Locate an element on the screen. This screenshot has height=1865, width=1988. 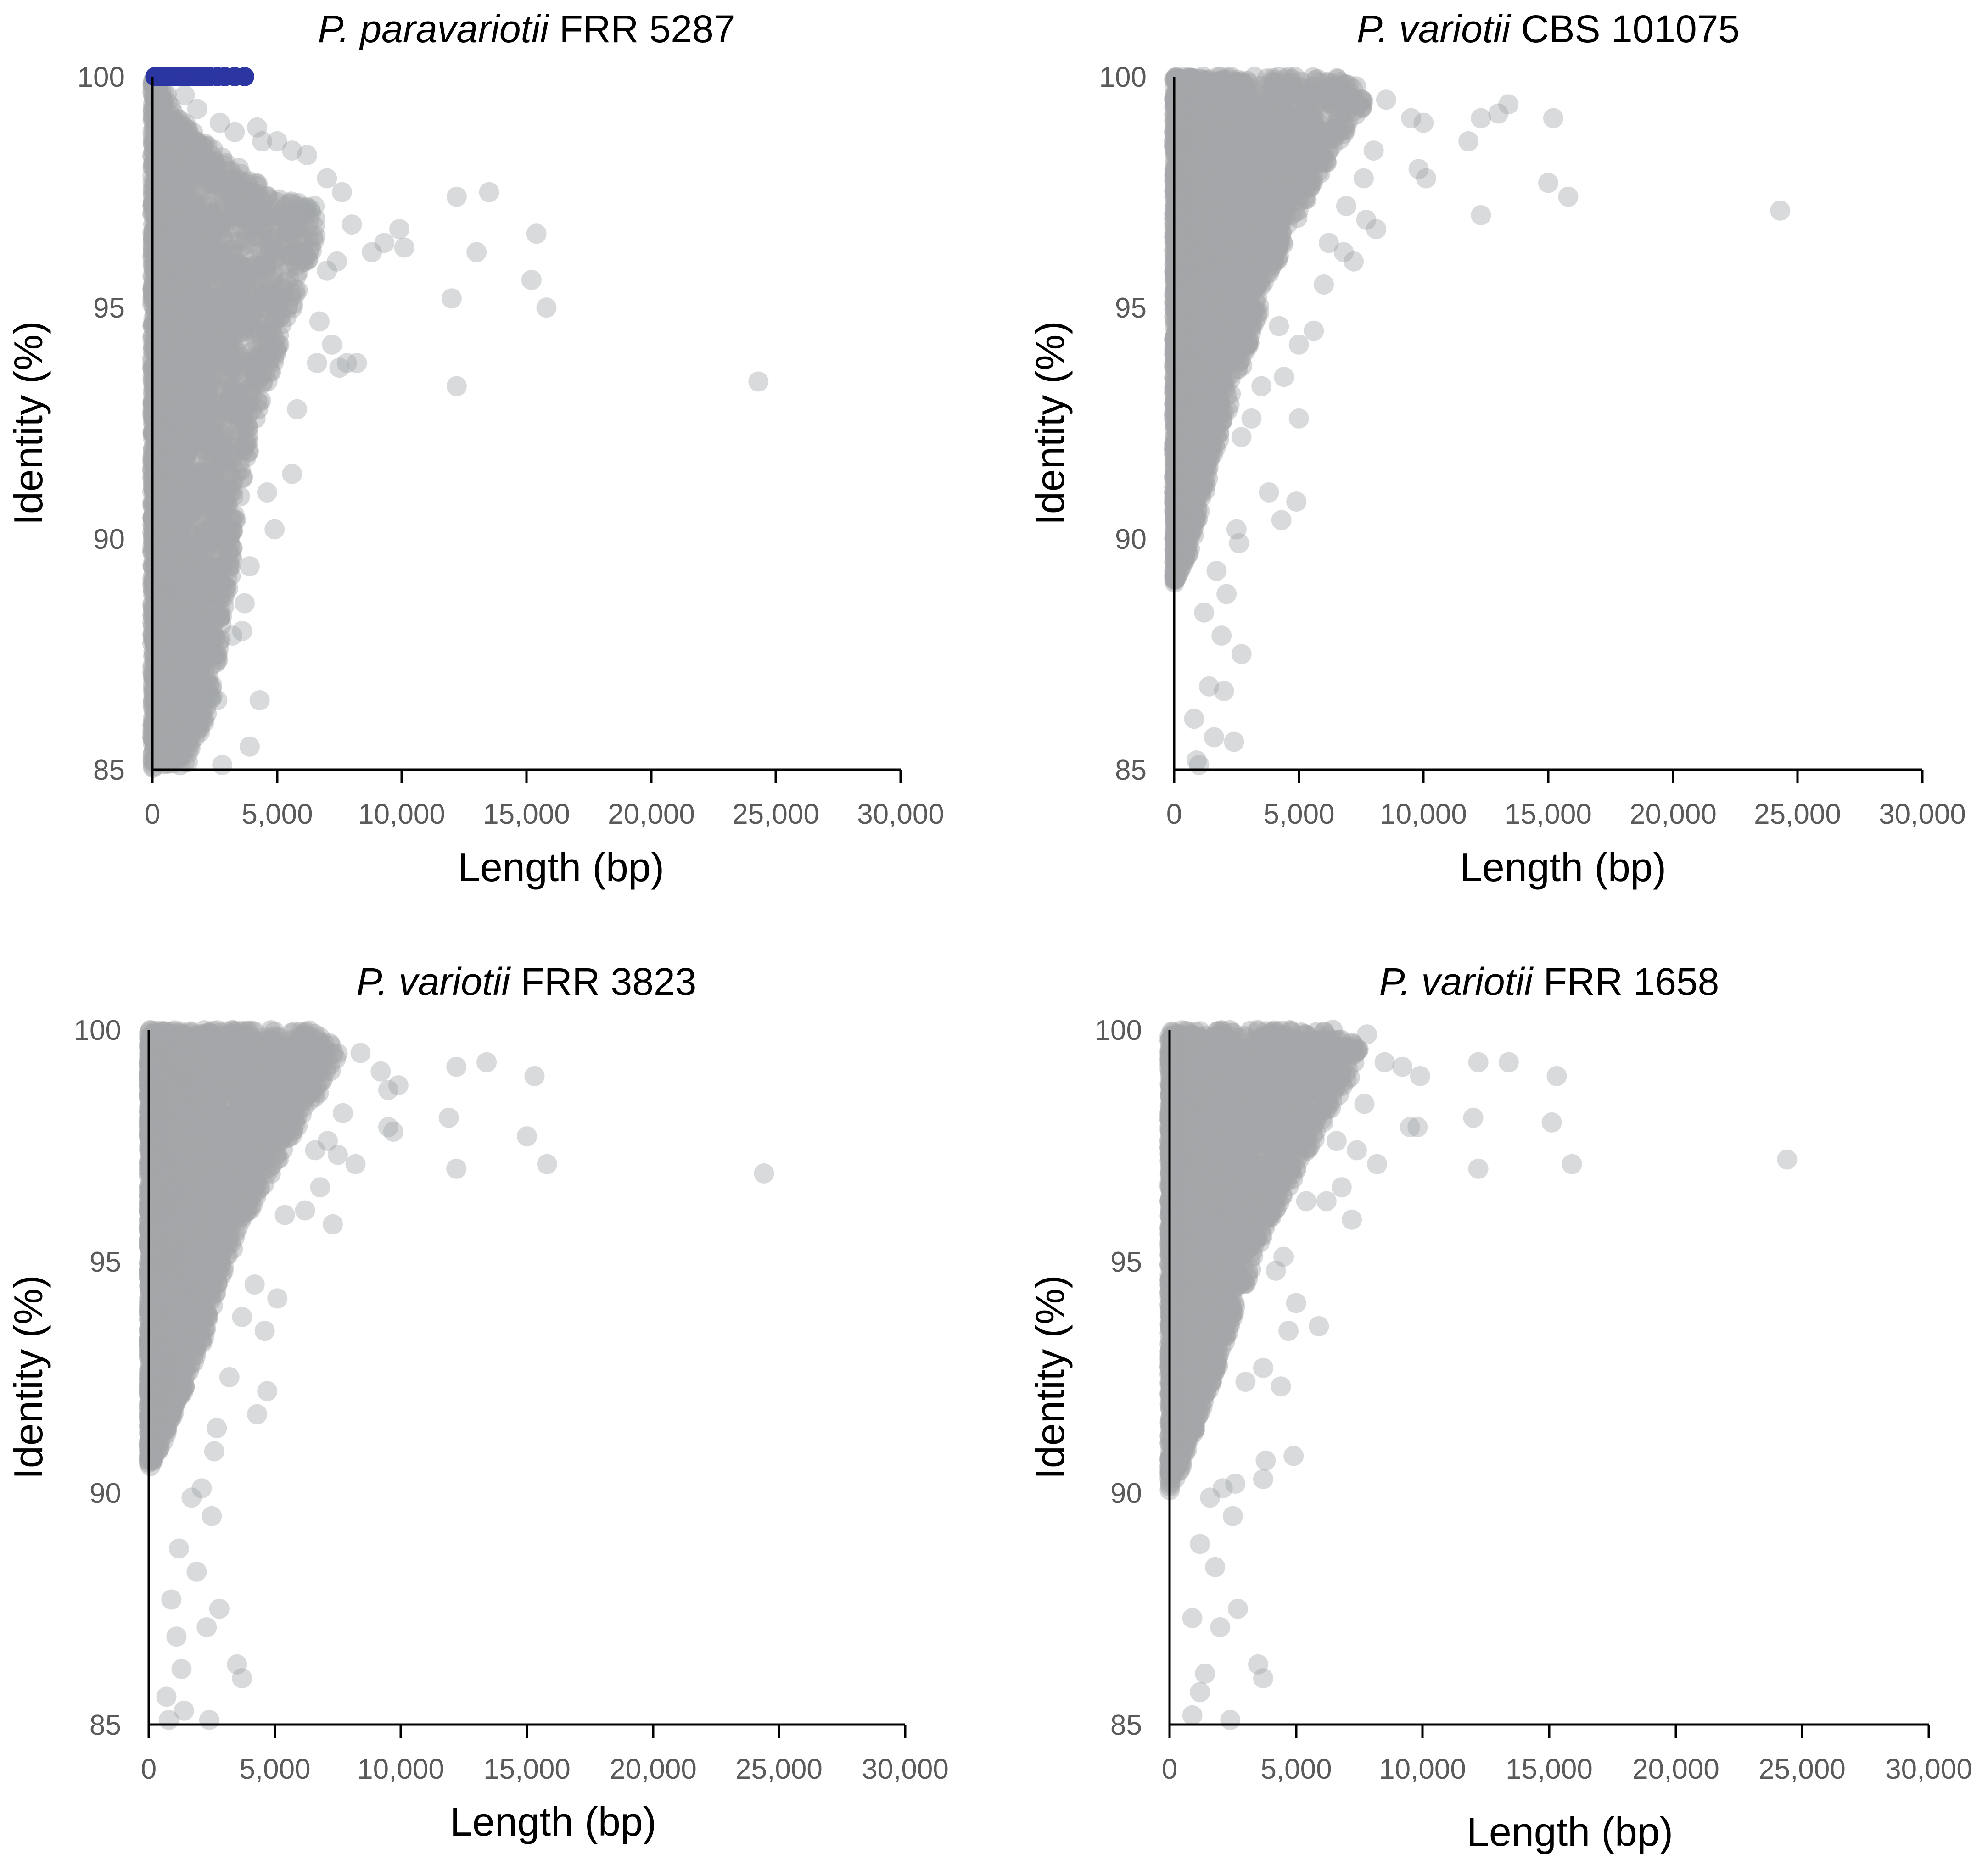
chart-title: P. variotii CBS 101075 is located at coordinates (1548, 28).